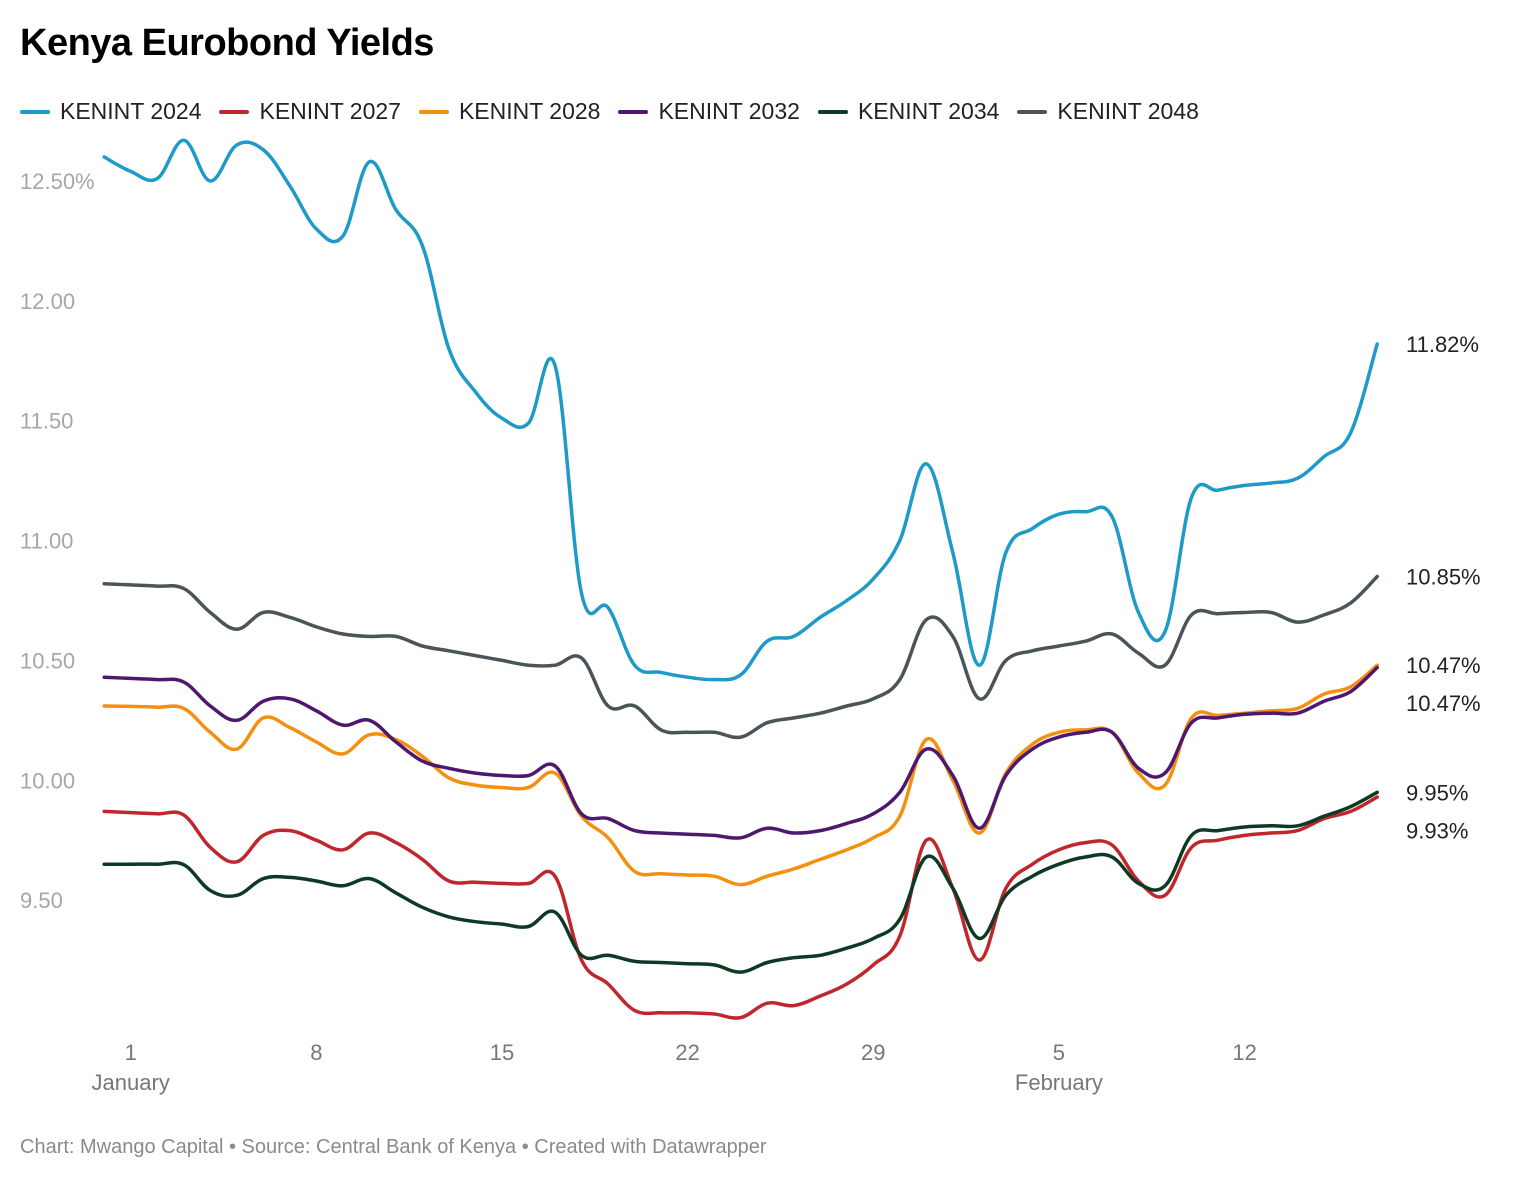 This screenshot has width=1524, height=1182. What do you see at coordinates (687, 1052) in the screenshot?
I see `x-tick-label: 22` at bounding box center [687, 1052].